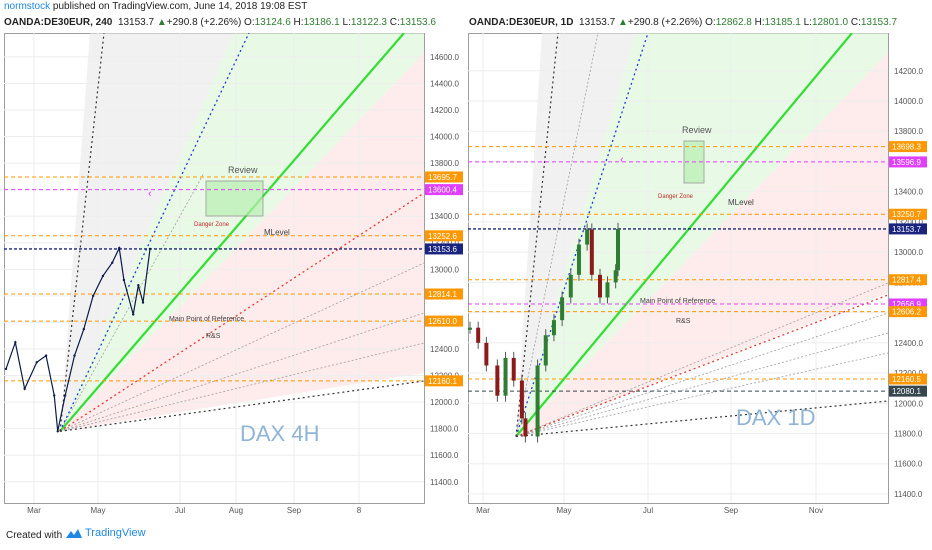  I want to click on price-tag-label: 12817.4, so click(906, 280).